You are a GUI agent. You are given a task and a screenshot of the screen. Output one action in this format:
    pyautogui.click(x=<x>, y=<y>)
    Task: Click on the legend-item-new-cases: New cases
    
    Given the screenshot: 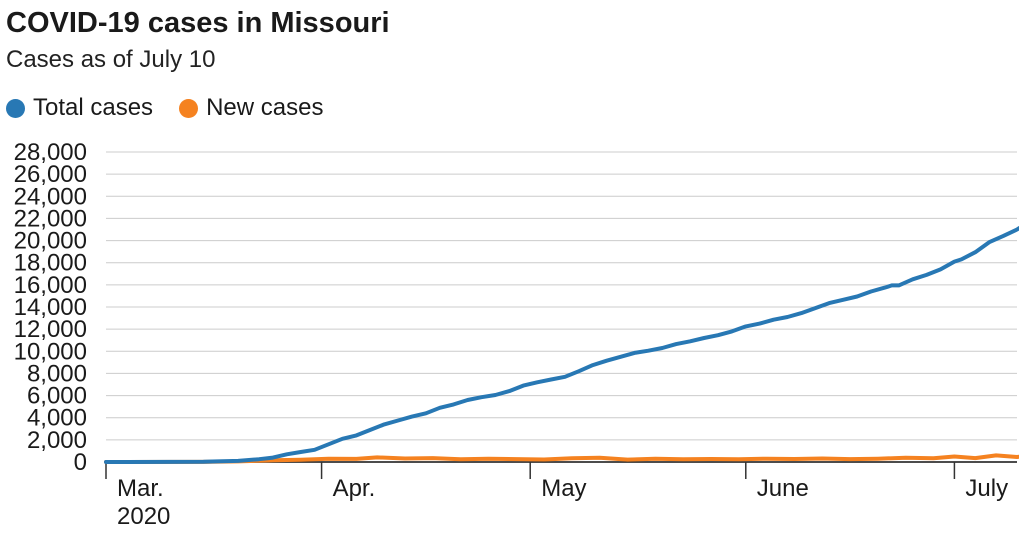 What is the action you would take?
    pyautogui.click(x=251, y=108)
    